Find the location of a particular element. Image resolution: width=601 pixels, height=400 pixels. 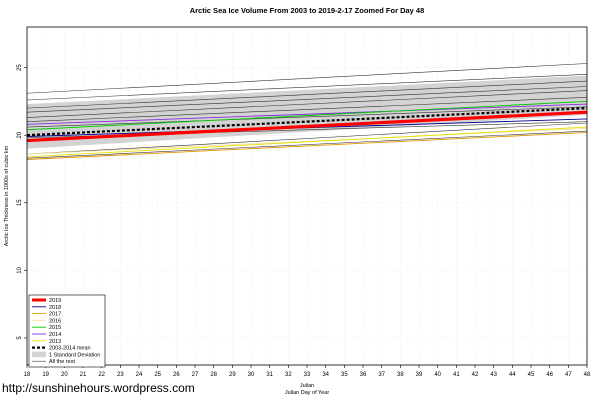

series-line-2013 is located at coordinates (307, 142).